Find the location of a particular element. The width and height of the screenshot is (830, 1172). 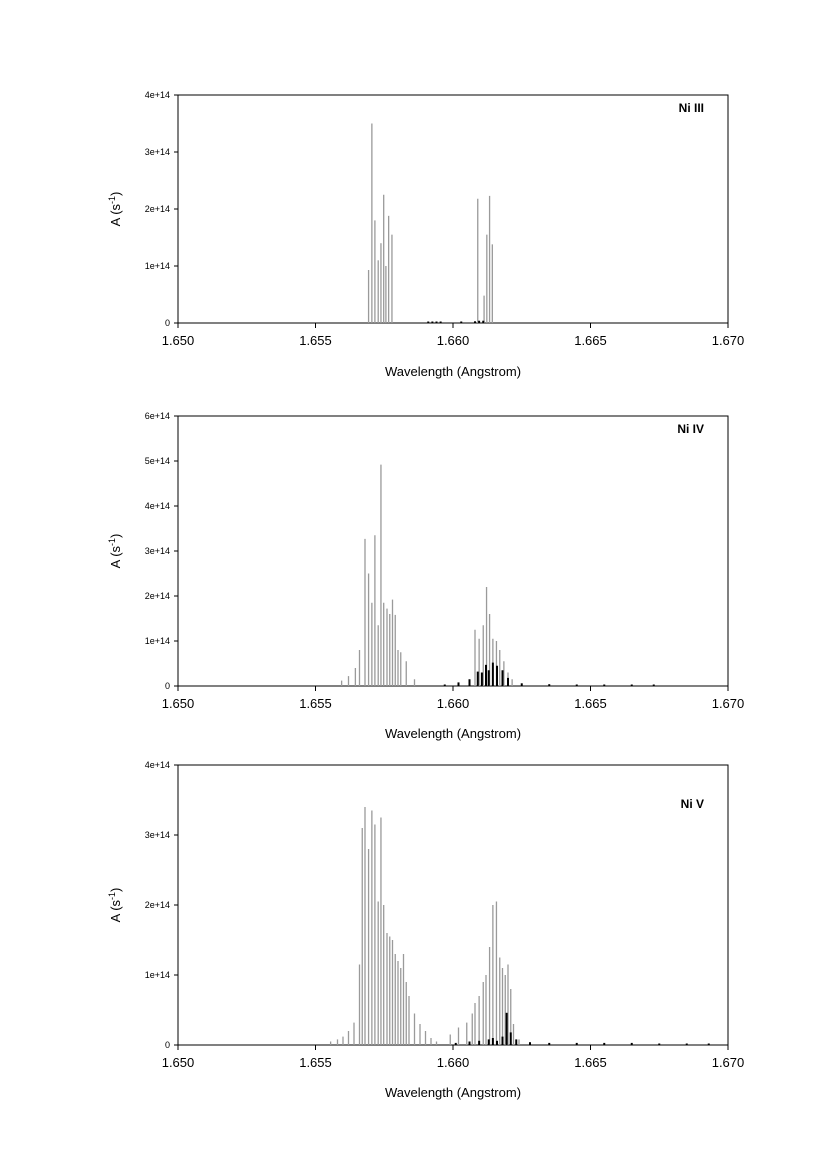

panel-label: Ni IV is located at coordinates (690, 429).